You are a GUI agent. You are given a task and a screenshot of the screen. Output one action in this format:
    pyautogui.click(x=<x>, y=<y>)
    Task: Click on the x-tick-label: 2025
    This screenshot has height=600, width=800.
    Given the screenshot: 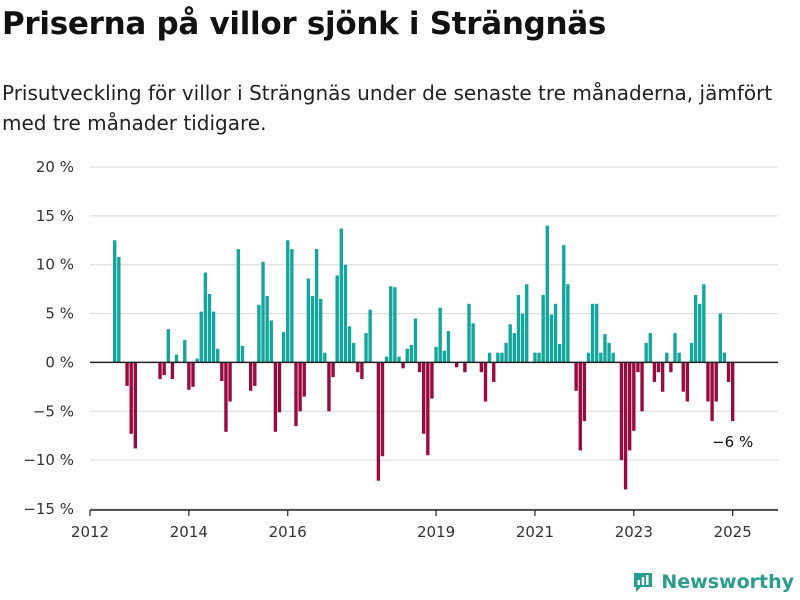 What is the action you would take?
    pyautogui.click(x=733, y=532)
    